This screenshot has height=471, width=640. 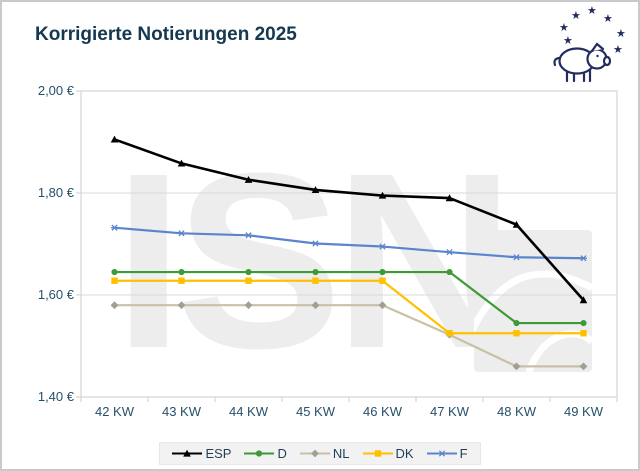 I want to click on legend-item-f: F, so click(x=447, y=453).